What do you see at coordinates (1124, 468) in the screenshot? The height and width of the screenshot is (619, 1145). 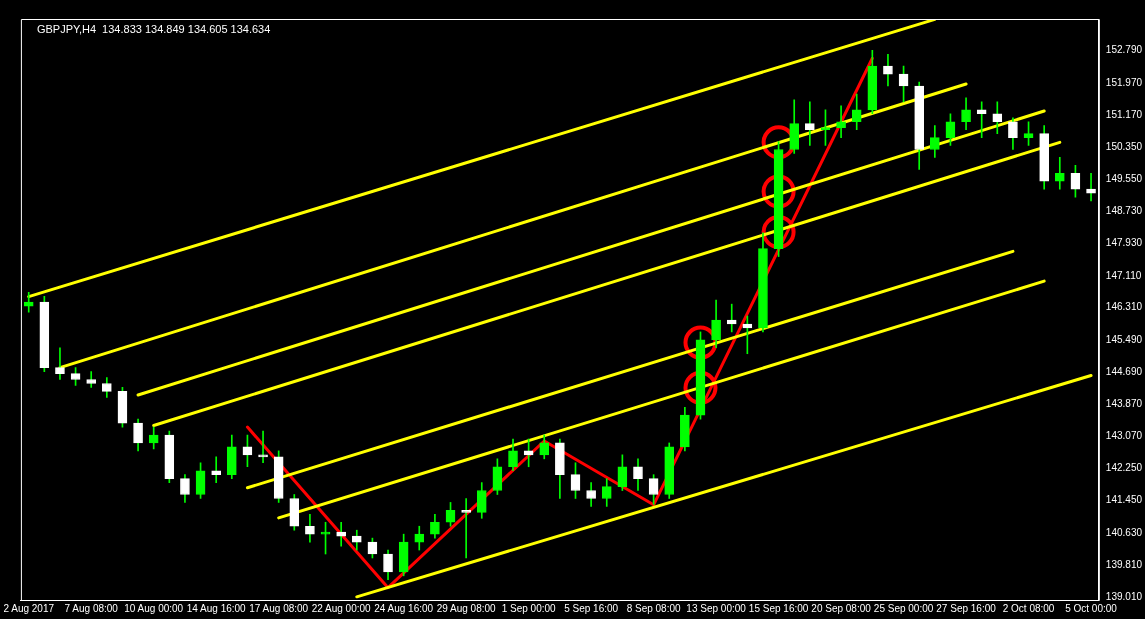 I see `y-tick-label: 142.250` at bounding box center [1124, 468].